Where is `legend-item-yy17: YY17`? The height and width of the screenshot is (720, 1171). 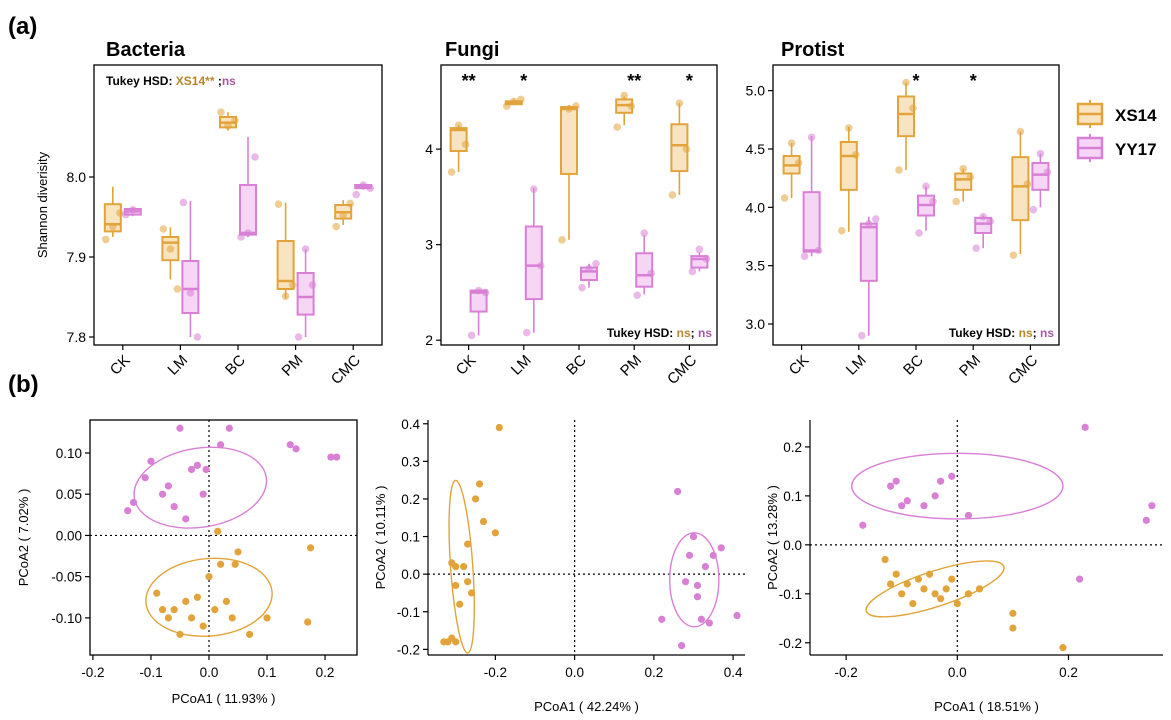 legend-item-yy17: YY17 is located at coordinates (1116, 148).